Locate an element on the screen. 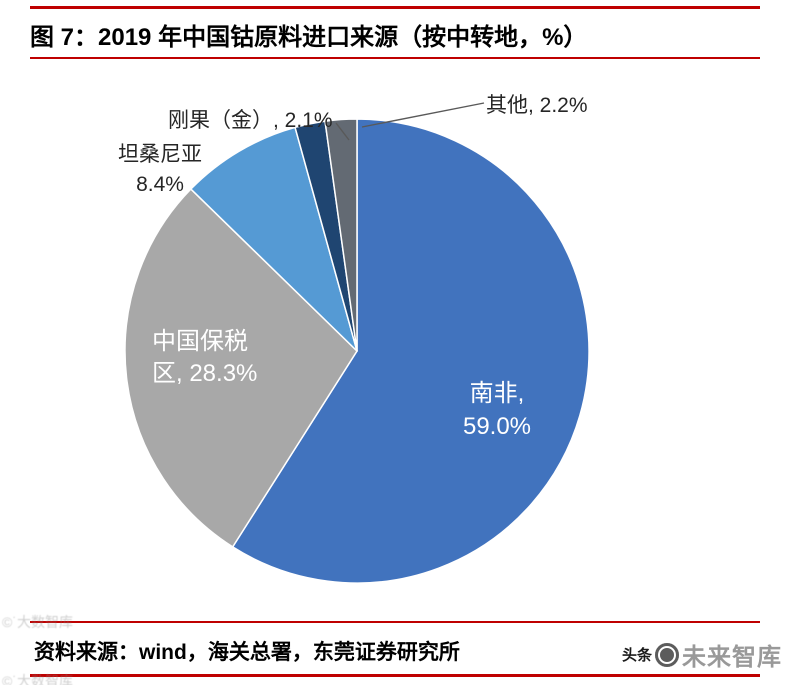  footer-top-rule is located at coordinates (395, 622).